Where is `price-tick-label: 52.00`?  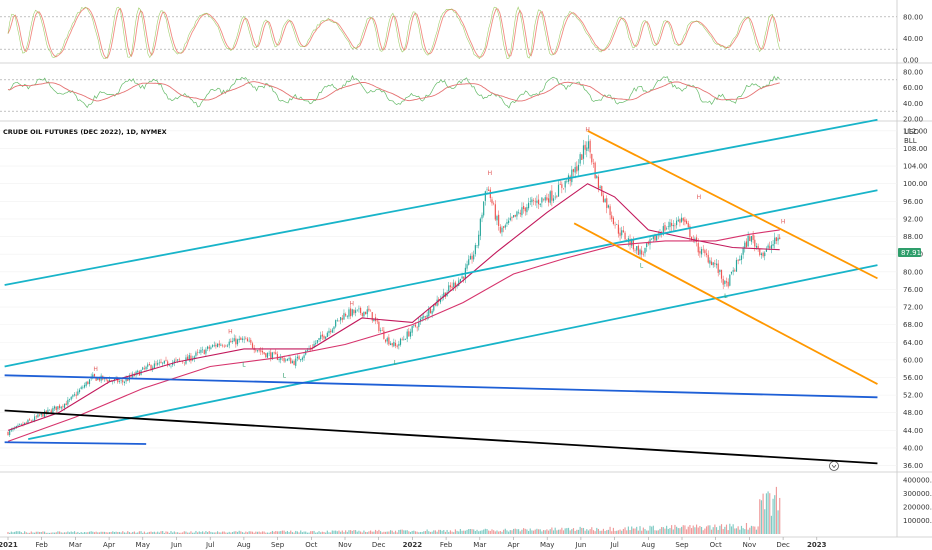 price-tick-label: 52.00 is located at coordinates (913, 396).